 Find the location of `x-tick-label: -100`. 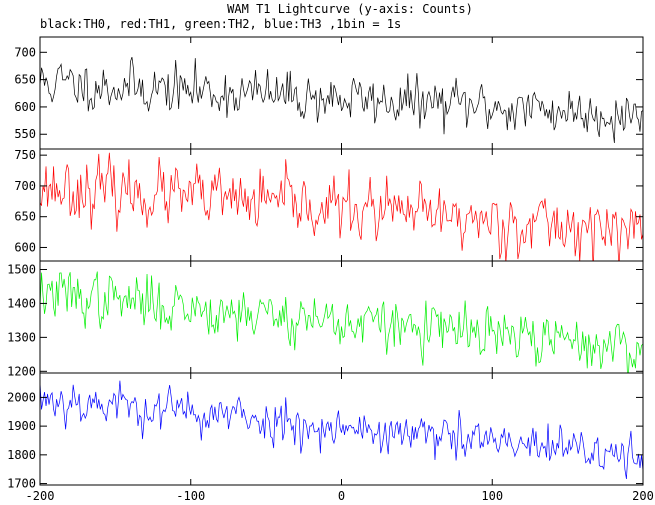

x-tick-label: -100 is located at coordinates (190, 496).